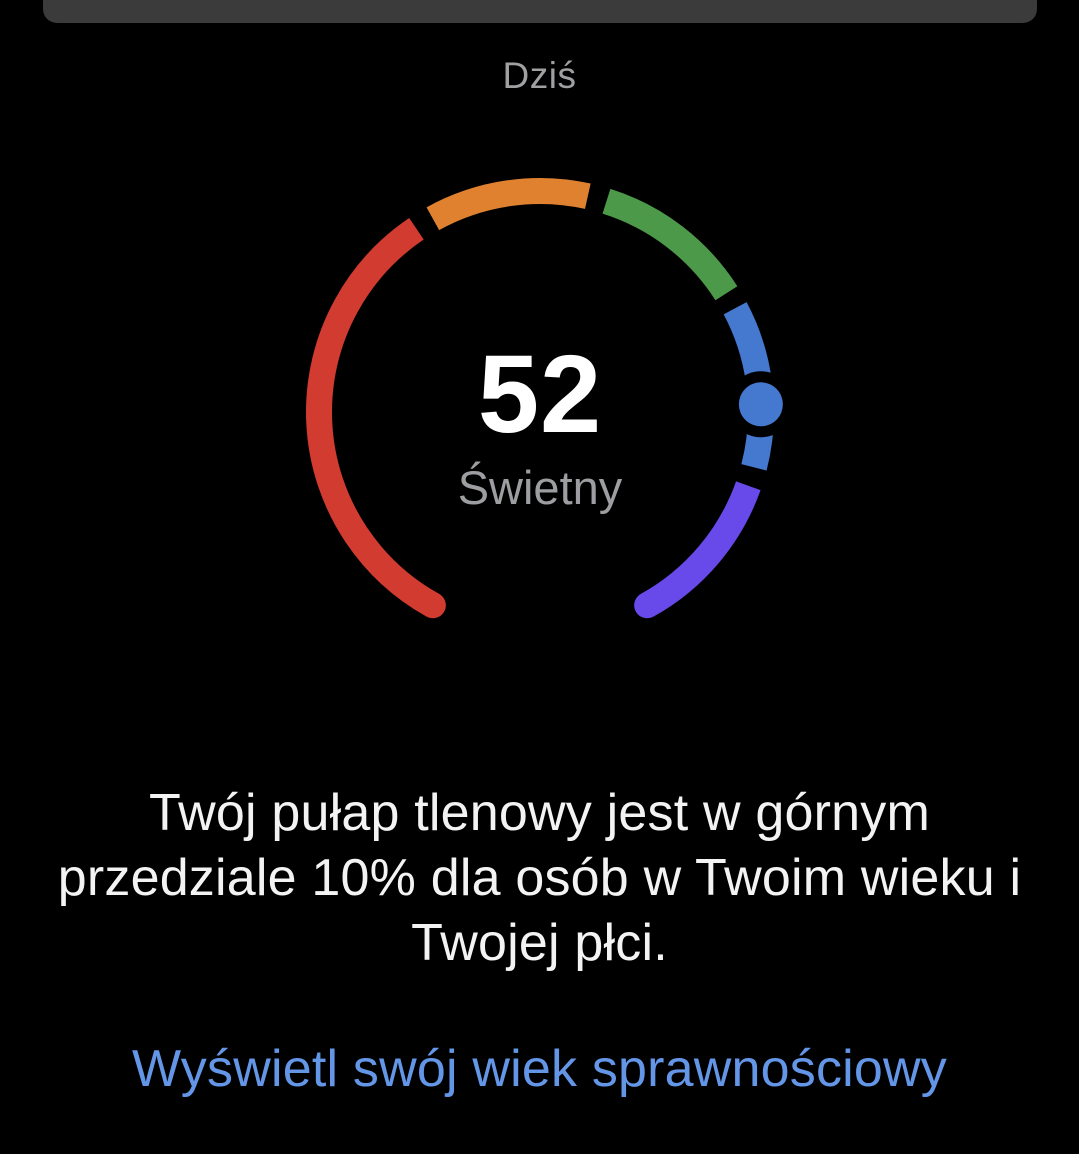 The width and height of the screenshot is (1079, 1154). What do you see at coordinates (373, 417) in the screenshot?
I see `gauge-segment-range-1-red` at bounding box center [373, 417].